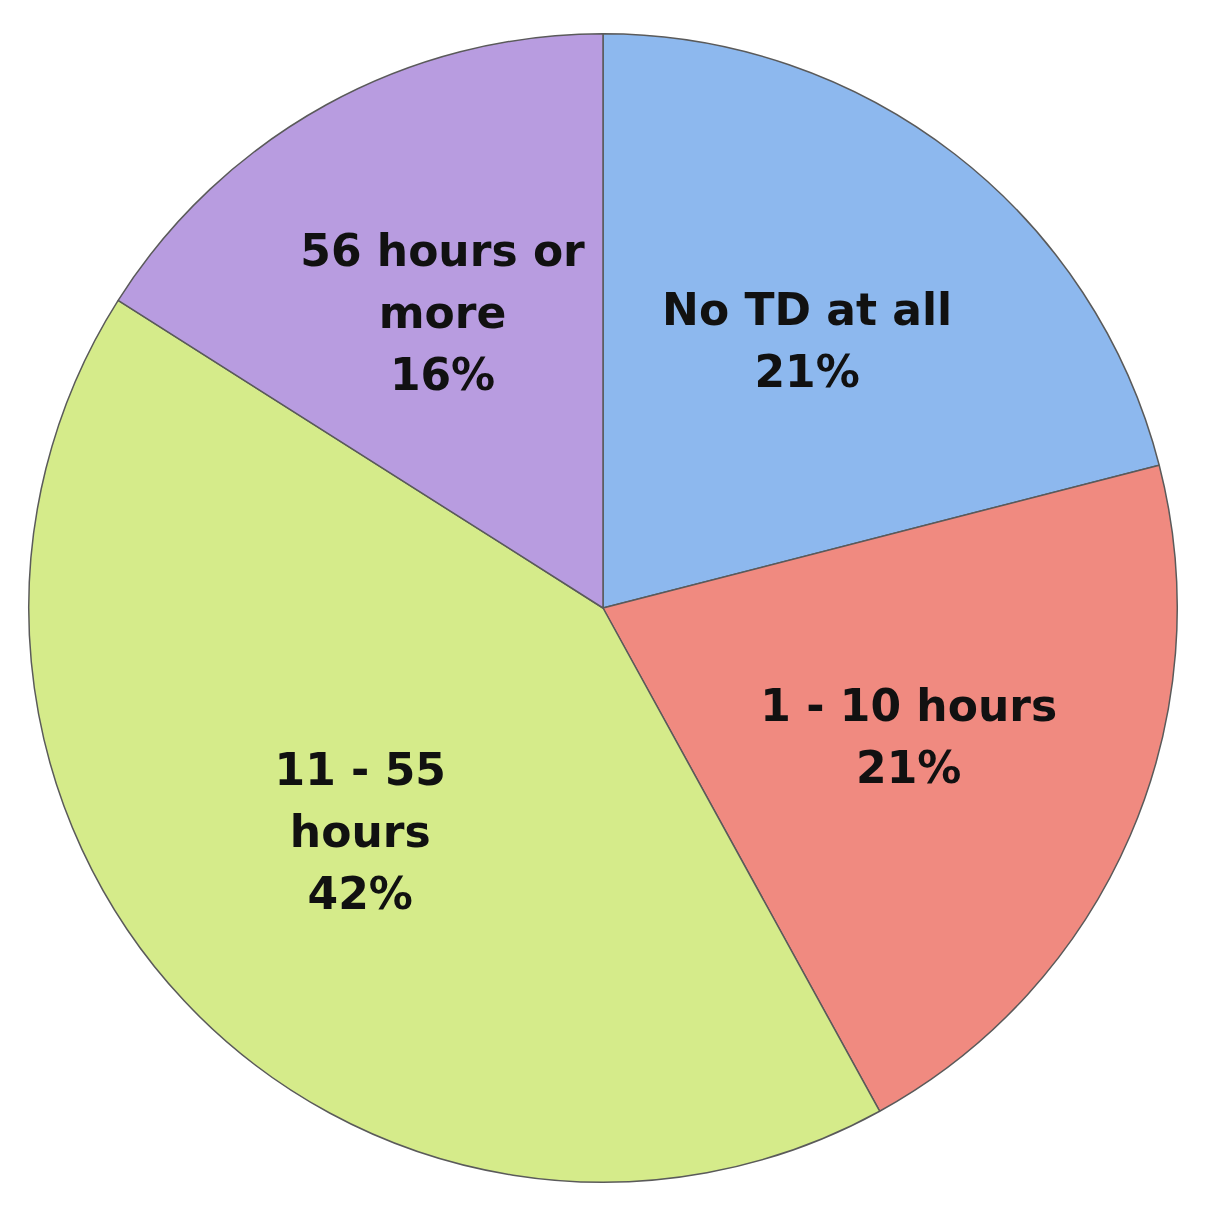 Image resolution: width=1207 pixels, height=1225 pixels. I want to click on slice-label: 1 - 10 hours, so click(909, 705).